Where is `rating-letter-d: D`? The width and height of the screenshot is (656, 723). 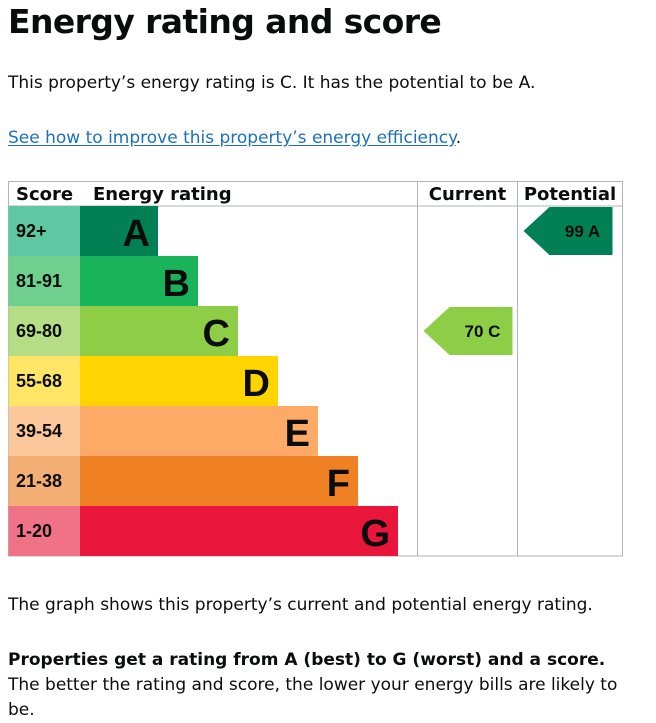 rating-letter-d: D is located at coordinates (256, 384).